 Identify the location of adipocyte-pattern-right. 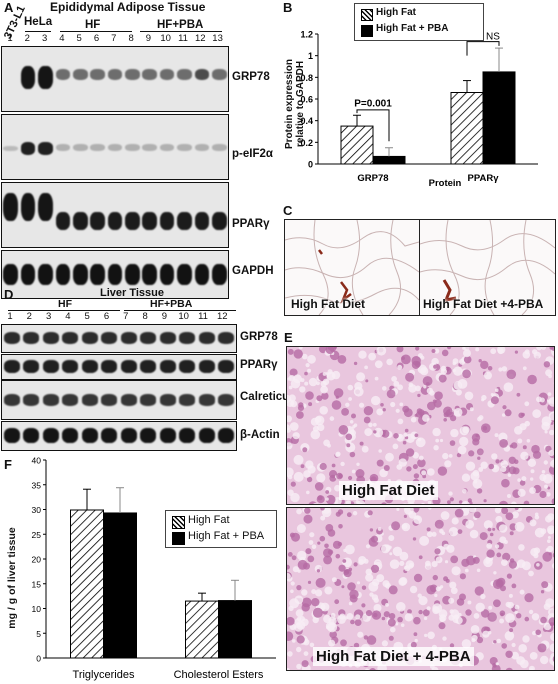
(487, 267).